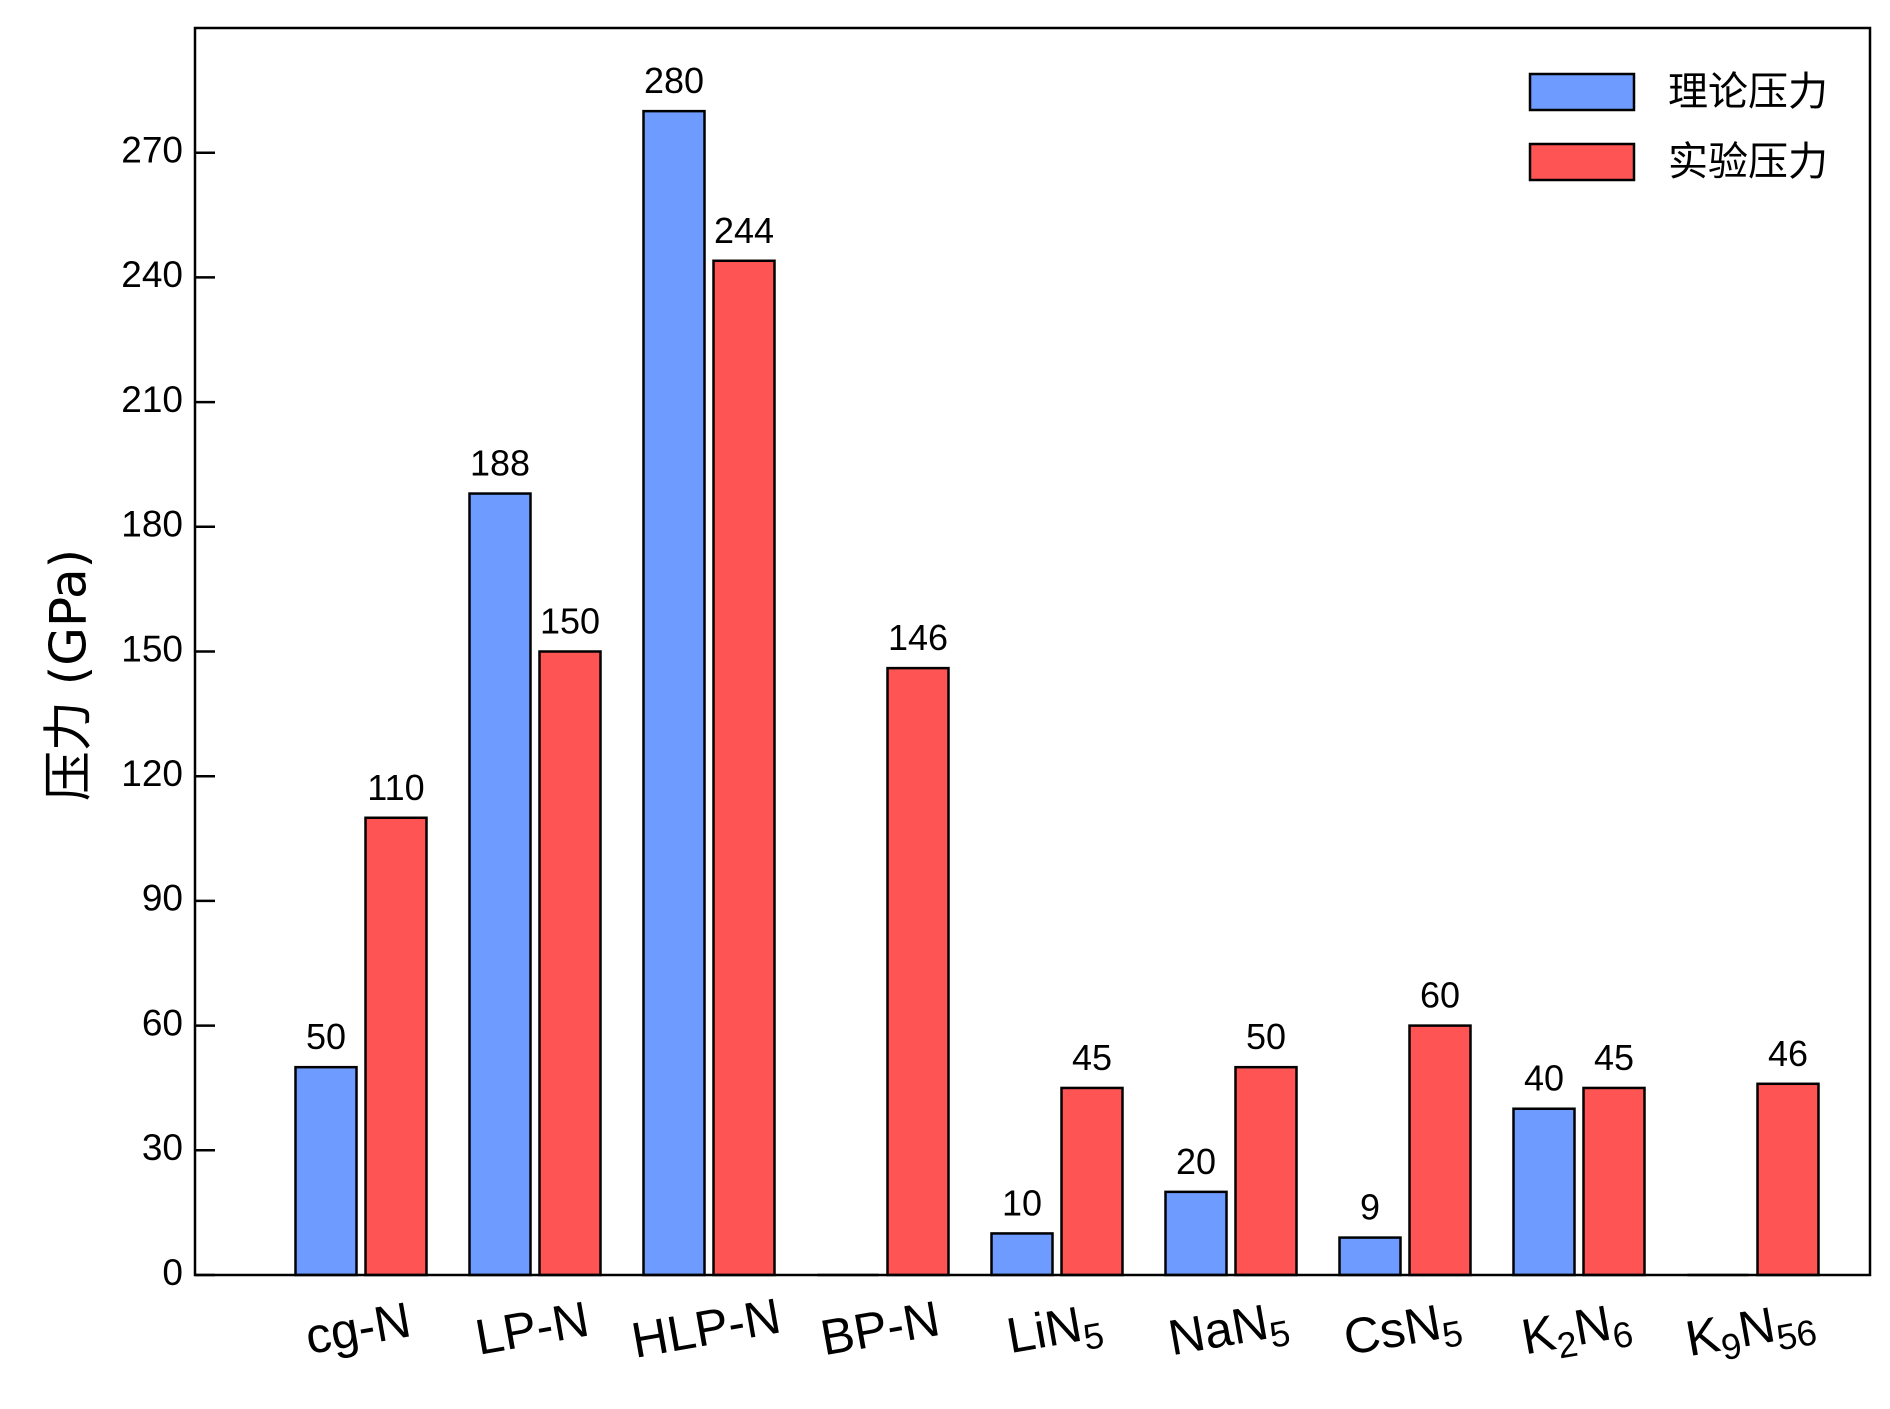  I want to click on y-tick-label: 0, so click(172, 1272).